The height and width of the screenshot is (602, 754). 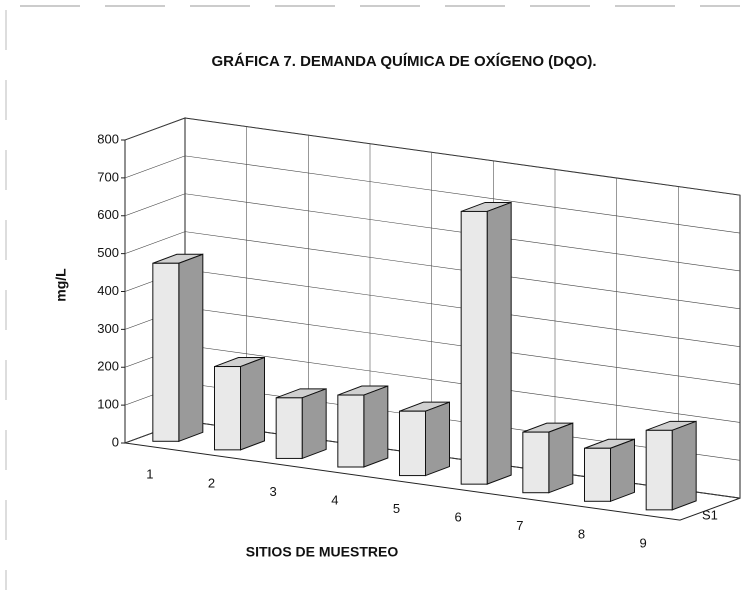 I want to click on x-tick-label: 8, so click(x=581, y=534).